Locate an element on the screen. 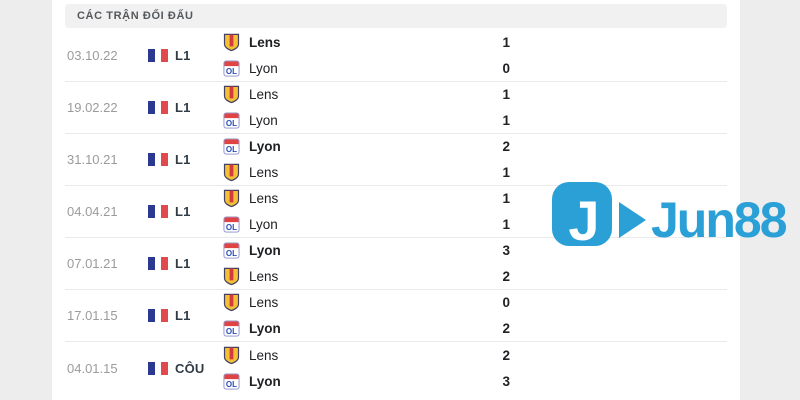 The width and height of the screenshot is (800, 400). match-date: 07.01.21 is located at coordinates (92, 263).